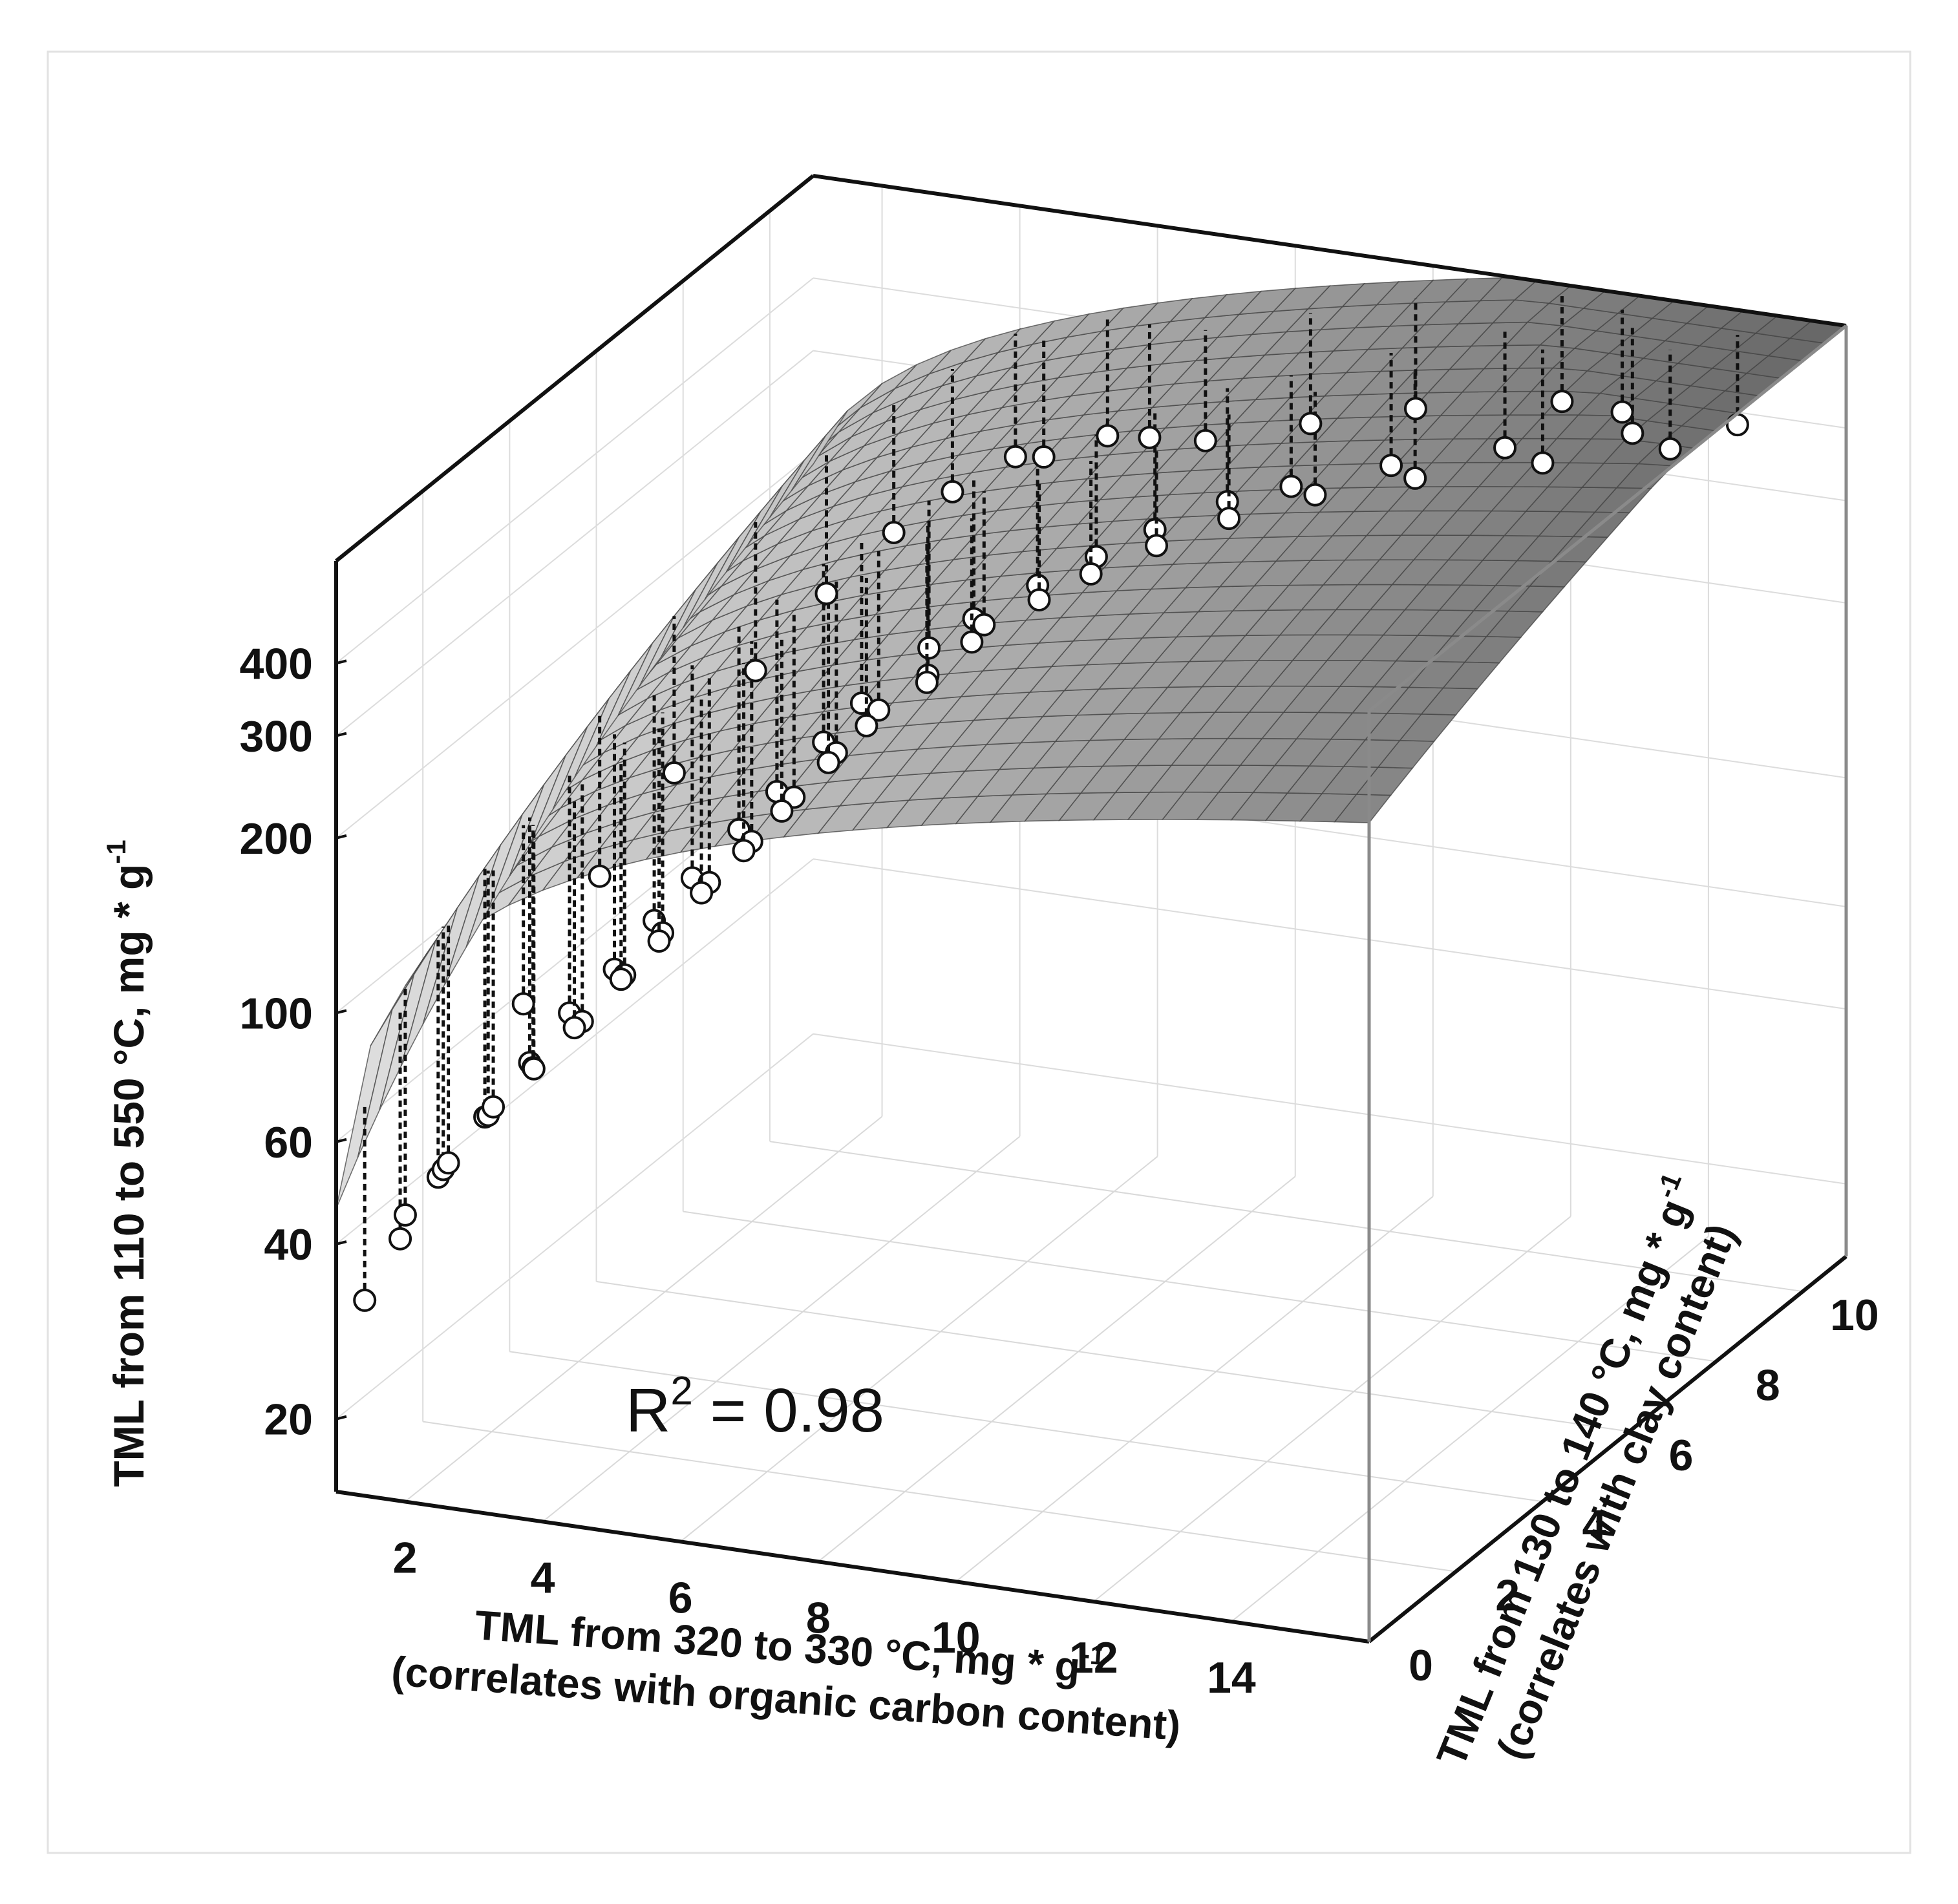 The image size is (1958, 1904). Describe the element at coordinates (1231, 1677) in the screenshot. I see `x-tick-label: 14` at that location.